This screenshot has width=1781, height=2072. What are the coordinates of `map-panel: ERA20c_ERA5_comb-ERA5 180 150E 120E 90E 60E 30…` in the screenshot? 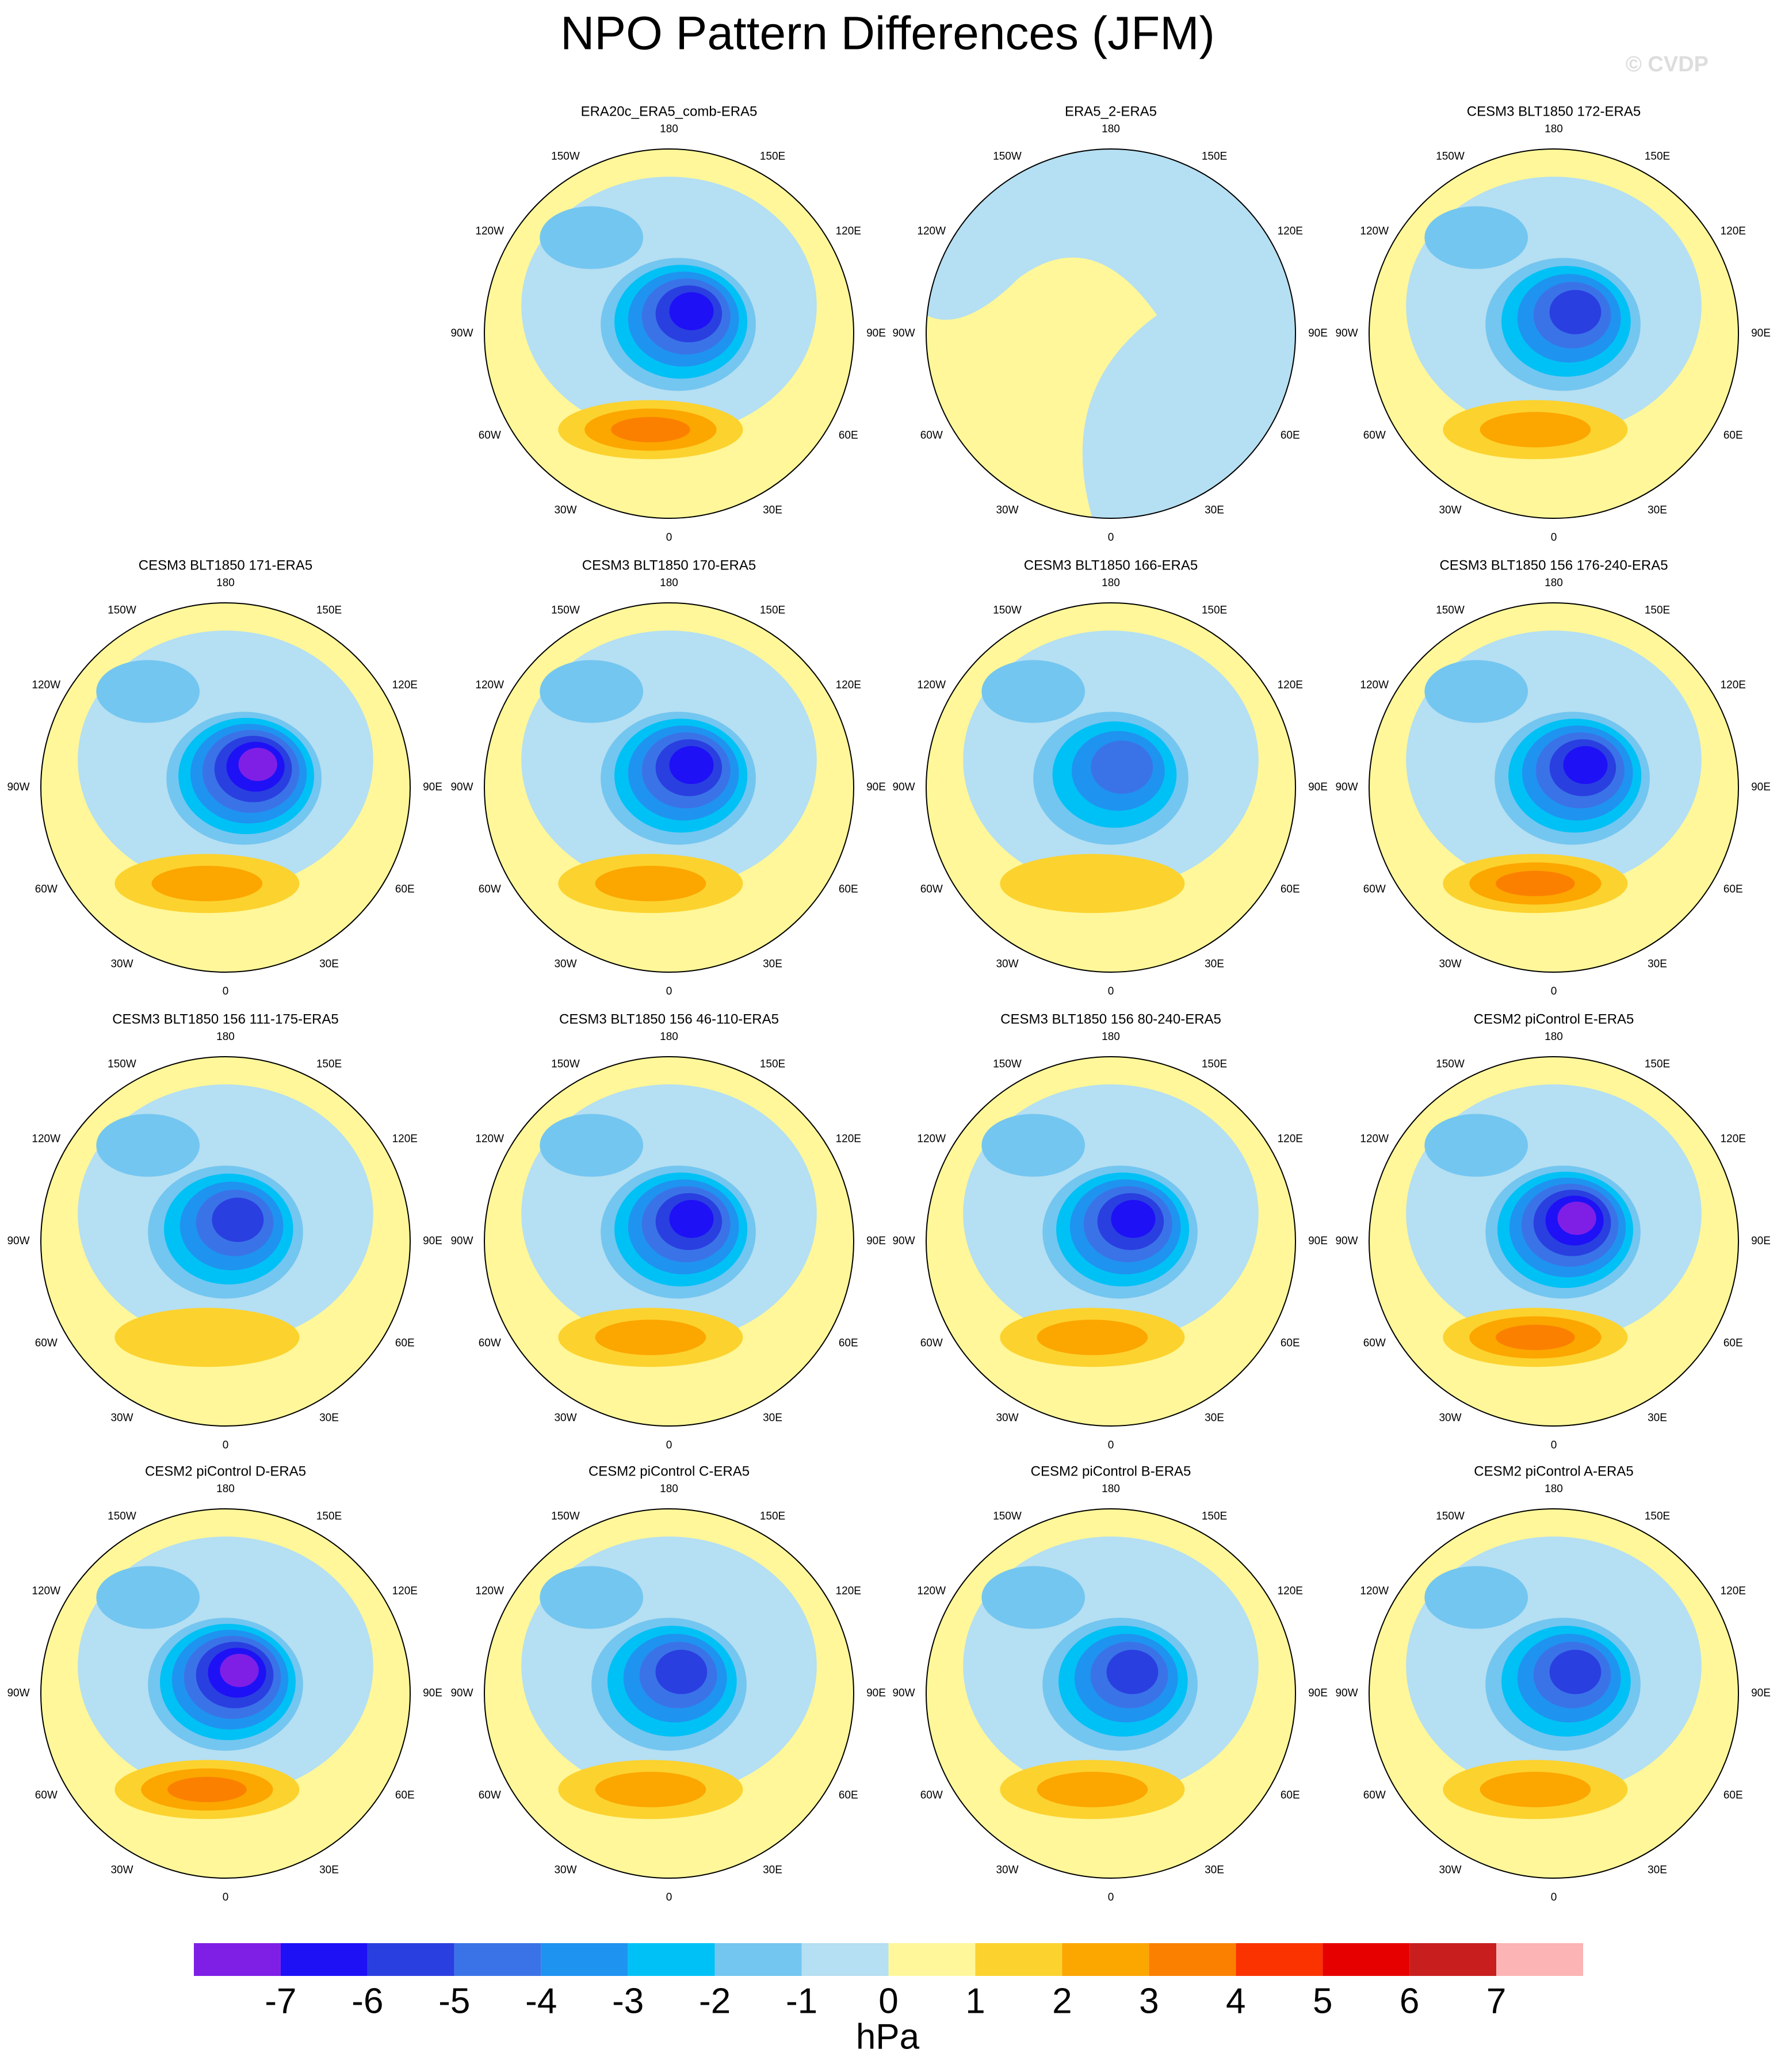 It's located at (667, 324).